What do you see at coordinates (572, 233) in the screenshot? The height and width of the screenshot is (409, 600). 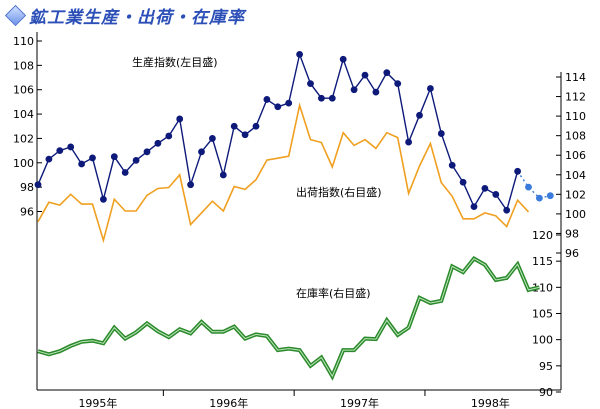 I see `y-right-top-tick-label: 98` at bounding box center [572, 233].